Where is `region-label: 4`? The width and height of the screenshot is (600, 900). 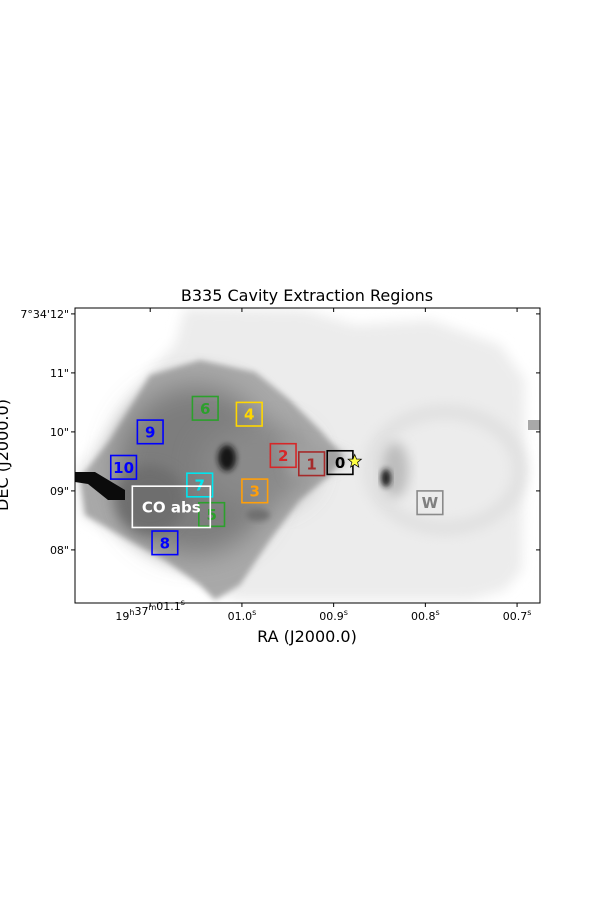 region-label: 4 is located at coordinates (249, 415).